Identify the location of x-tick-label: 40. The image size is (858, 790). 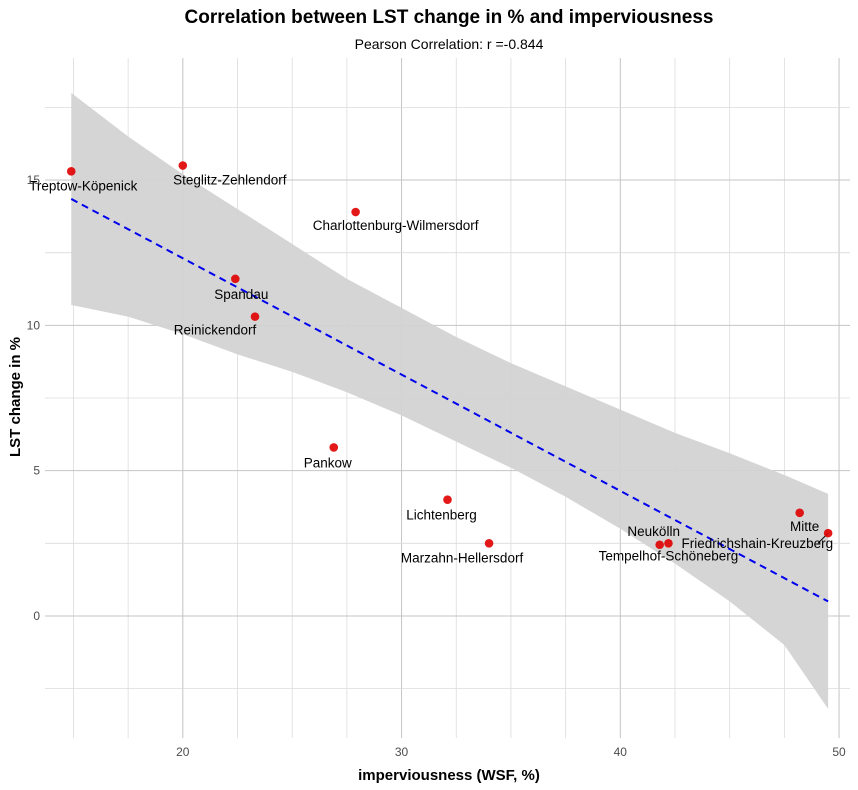
(621, 752).